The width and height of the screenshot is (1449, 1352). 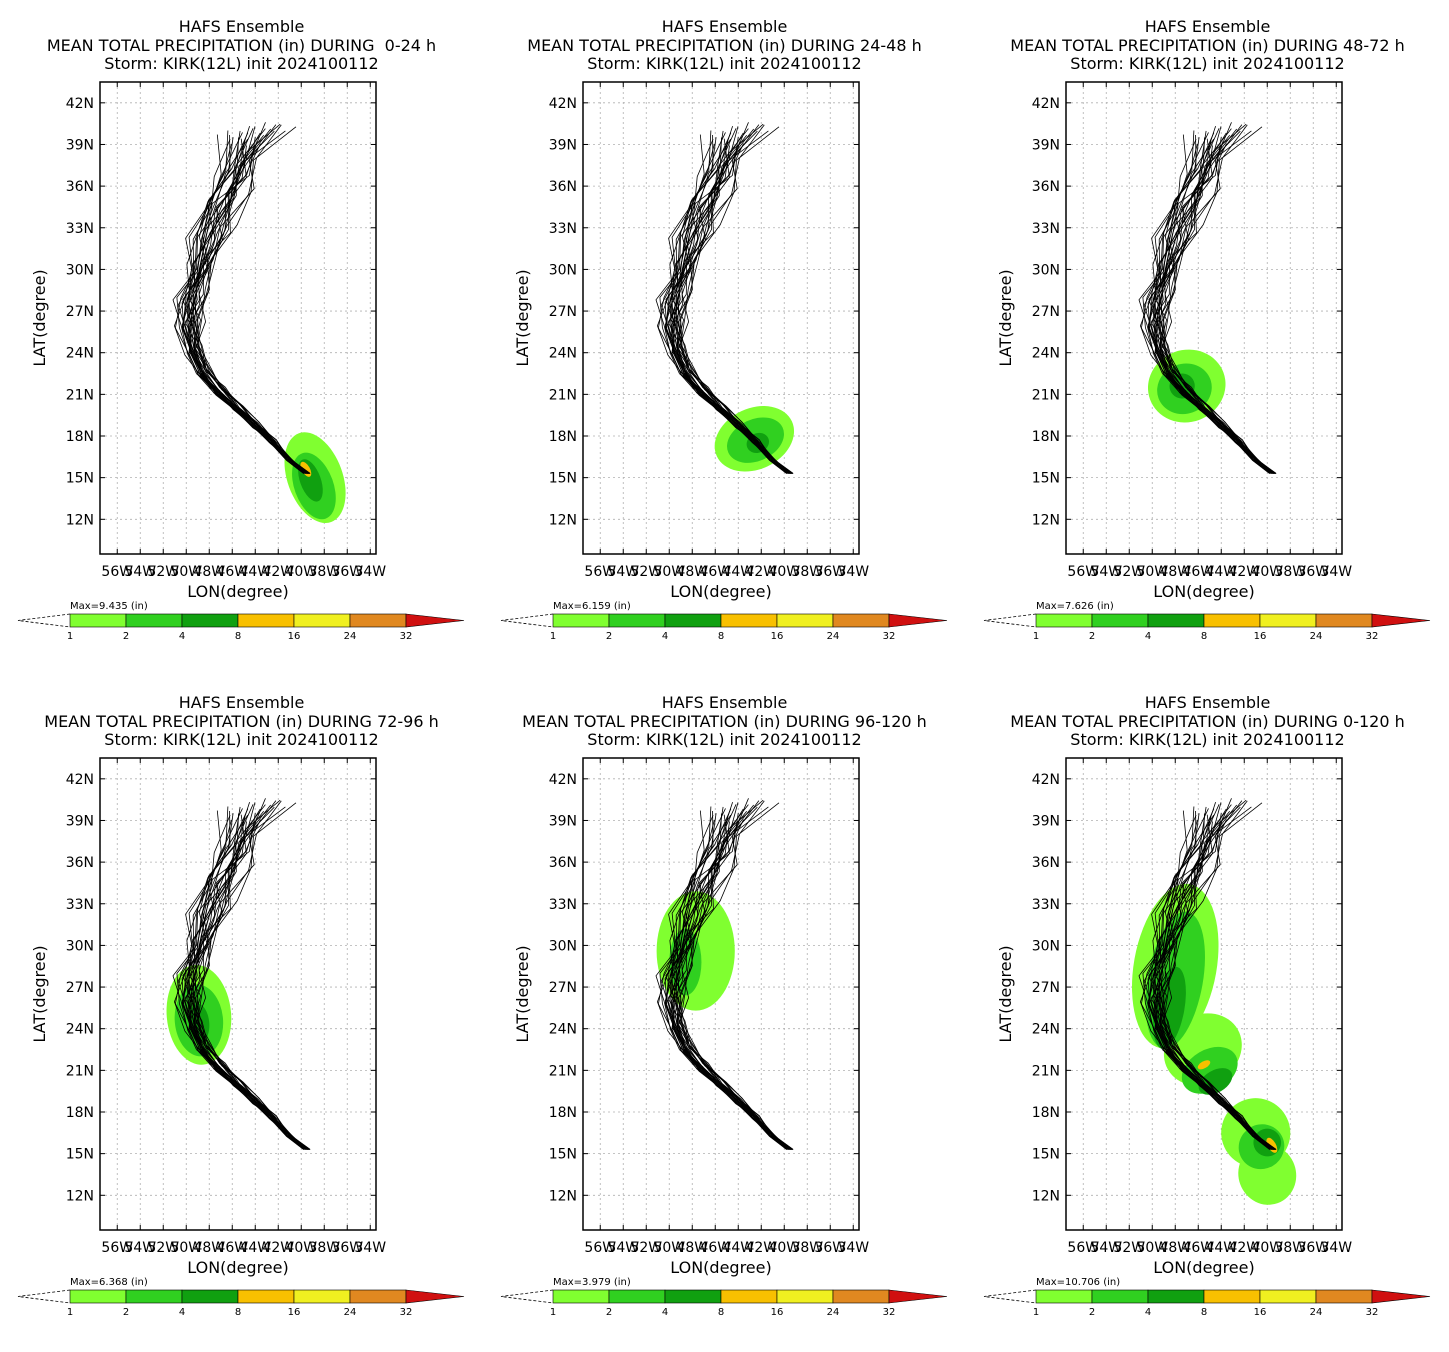 What do you see at coordinates (241, 739) in the screenshot?
I see `panel-subtitle2: Storm: KIRK(12L) init 2024100112` at bounding box center [241, 739].